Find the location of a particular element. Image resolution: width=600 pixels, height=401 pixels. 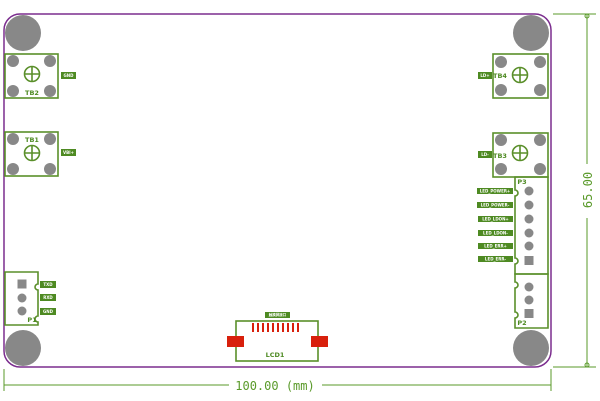

ref-label: P1 is located at coordinates (32, 320).